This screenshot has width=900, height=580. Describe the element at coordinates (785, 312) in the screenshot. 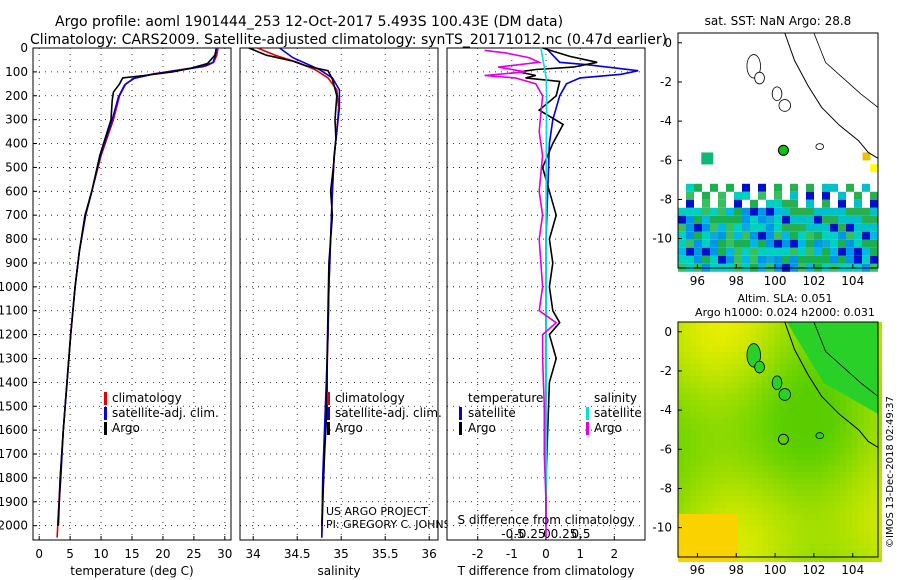

I see `sla-map-title-2: Argo h1000: 0.024 h2000: 0.031` at that location.